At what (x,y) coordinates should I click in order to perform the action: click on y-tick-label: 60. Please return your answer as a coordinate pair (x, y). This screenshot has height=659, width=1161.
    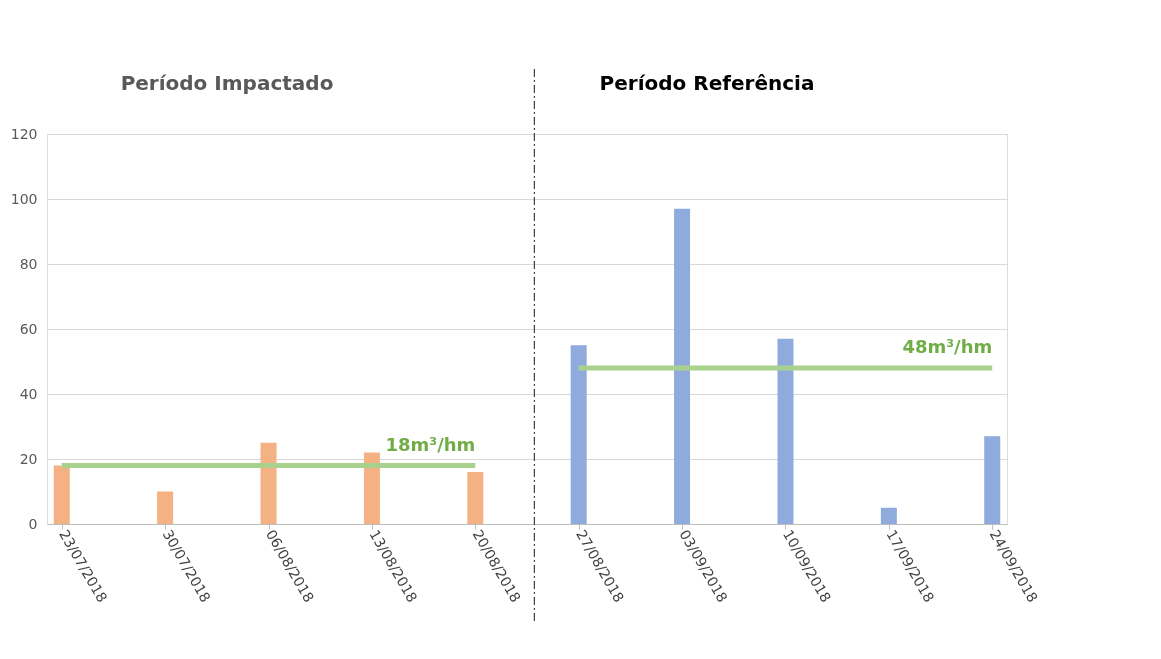
    Looking at the image, I should click on (28, 328).